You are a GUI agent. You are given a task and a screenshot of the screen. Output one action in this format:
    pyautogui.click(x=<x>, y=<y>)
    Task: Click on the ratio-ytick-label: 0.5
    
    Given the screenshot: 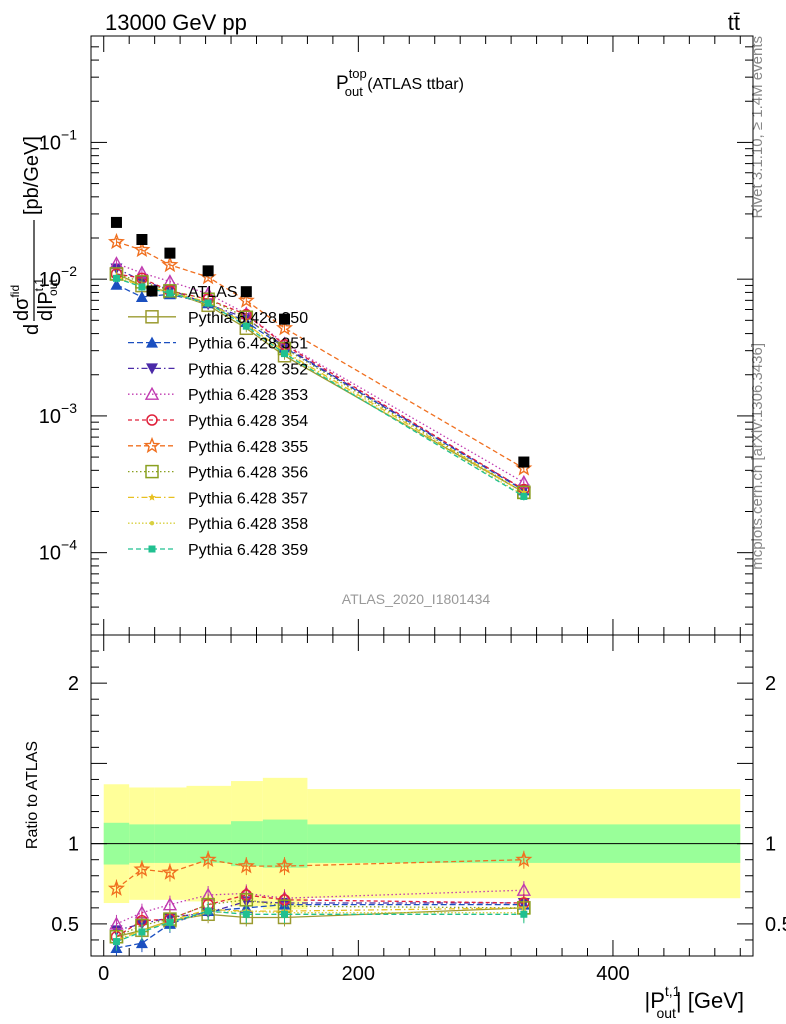 What is the action you would take?
    pyautogui.click(x=65, y=925)
    